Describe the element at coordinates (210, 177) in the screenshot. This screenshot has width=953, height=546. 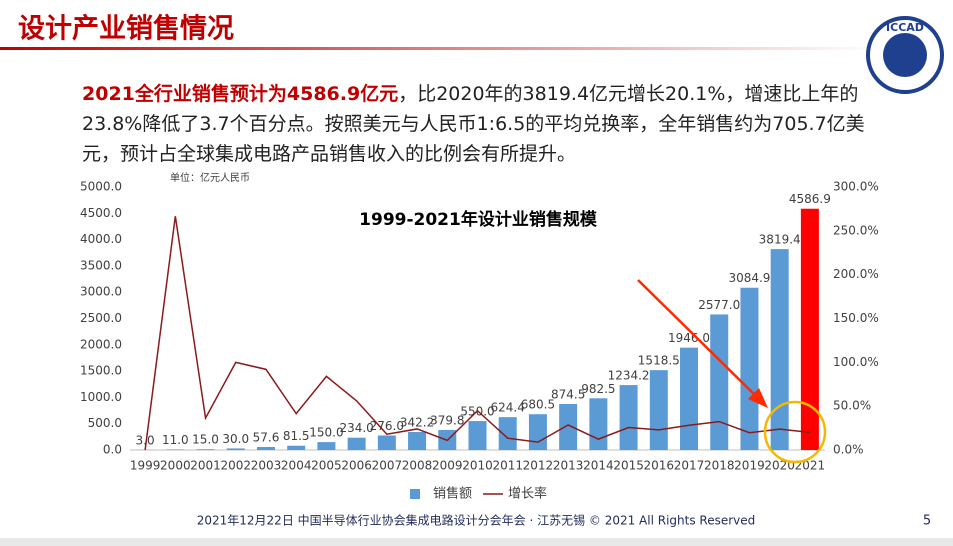
I see `unit-note: 单位：亿元人民币` at that location.